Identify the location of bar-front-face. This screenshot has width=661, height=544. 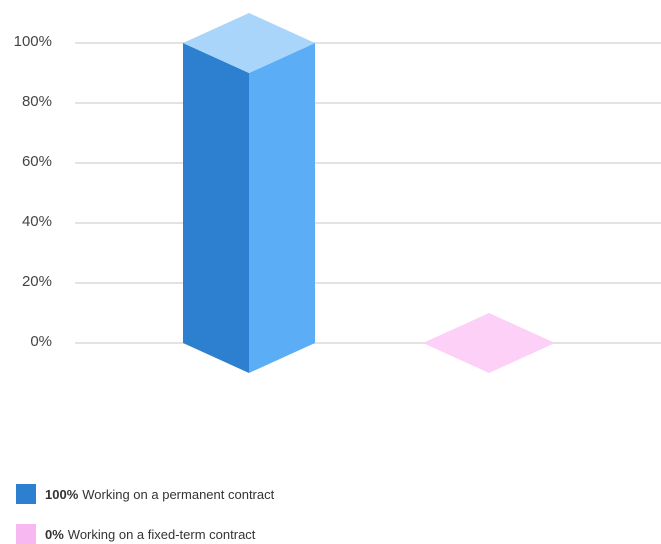
(216, 208).